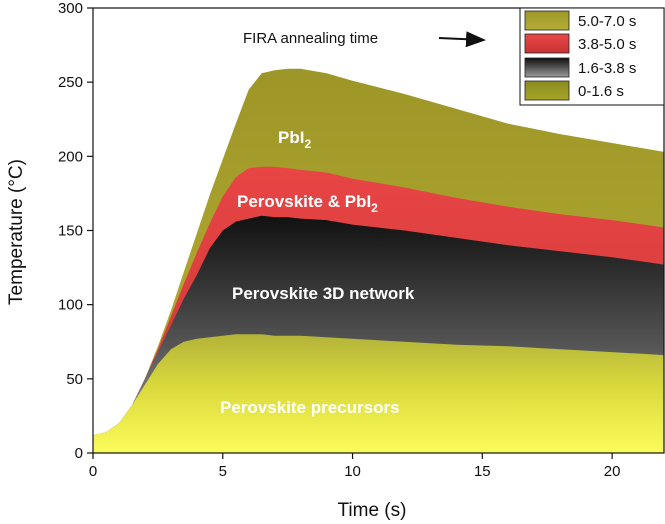  What do you see at coordinates (607, 68) in the screenshot?
I see `legend-label-1.6-3.8: 1.6-3.8 s` at bounding box center [607, 68].